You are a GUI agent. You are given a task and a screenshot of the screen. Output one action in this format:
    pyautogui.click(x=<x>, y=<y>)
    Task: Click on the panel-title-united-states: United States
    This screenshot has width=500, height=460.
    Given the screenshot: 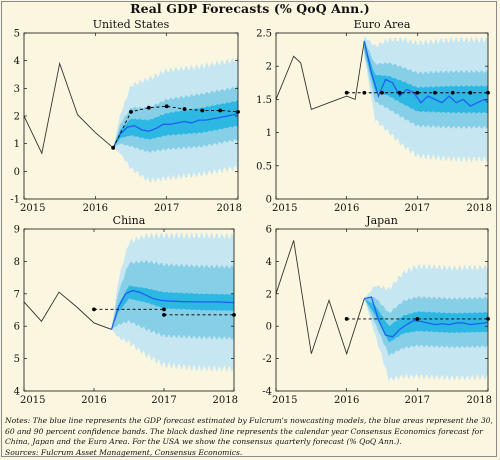 What is the action you would take?
    pyautogui.click(x=131, y=24)
    